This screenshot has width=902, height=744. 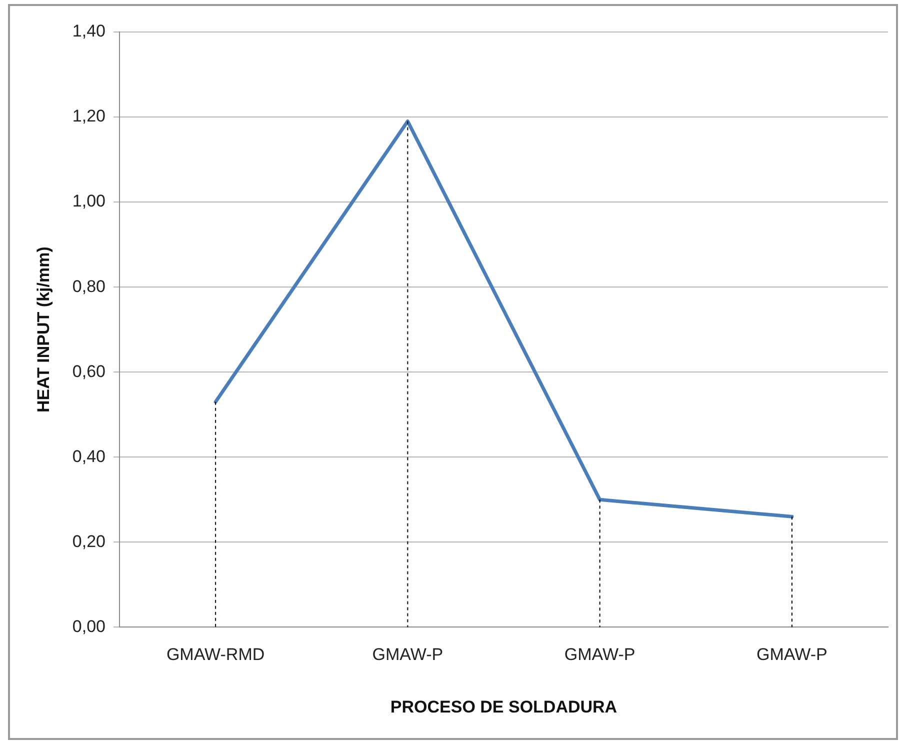 What do you see at coordinates (89, 541) in the screenshot?
I see `y-tick-label: 0,20` at bounding box center [89, 541].